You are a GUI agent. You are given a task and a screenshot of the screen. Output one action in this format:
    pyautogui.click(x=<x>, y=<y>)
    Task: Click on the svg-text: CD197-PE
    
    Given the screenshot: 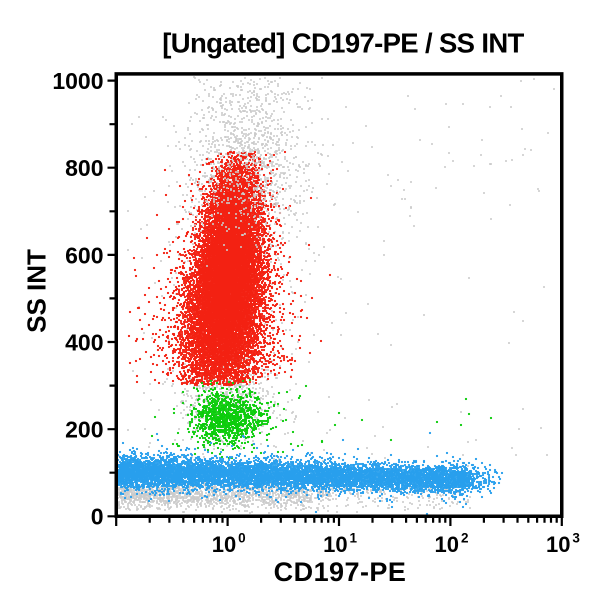 What is the action you would take?
    pyautogui.click(x=340, y=572)
    